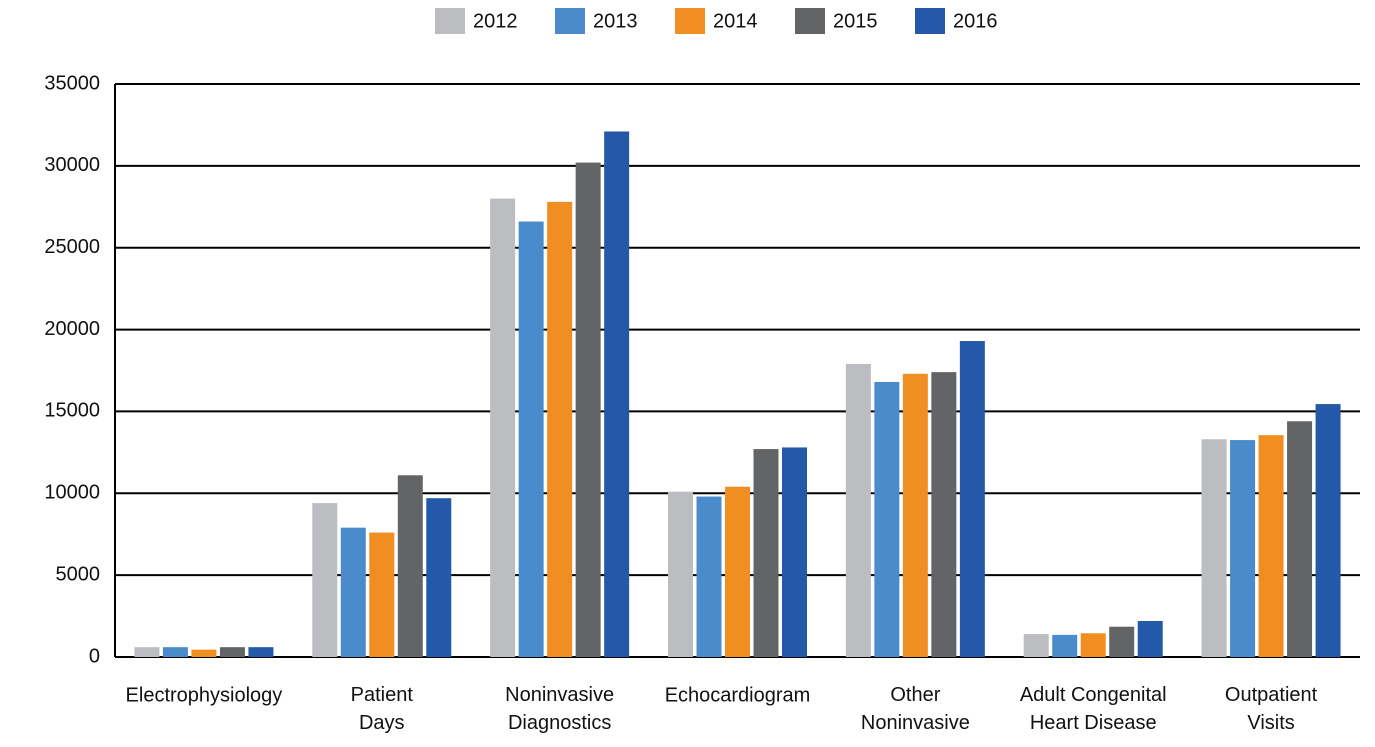  Describe the element at coordinates (72, 329) in the screenshot. I see `y-tick-label: 20000` at that location.